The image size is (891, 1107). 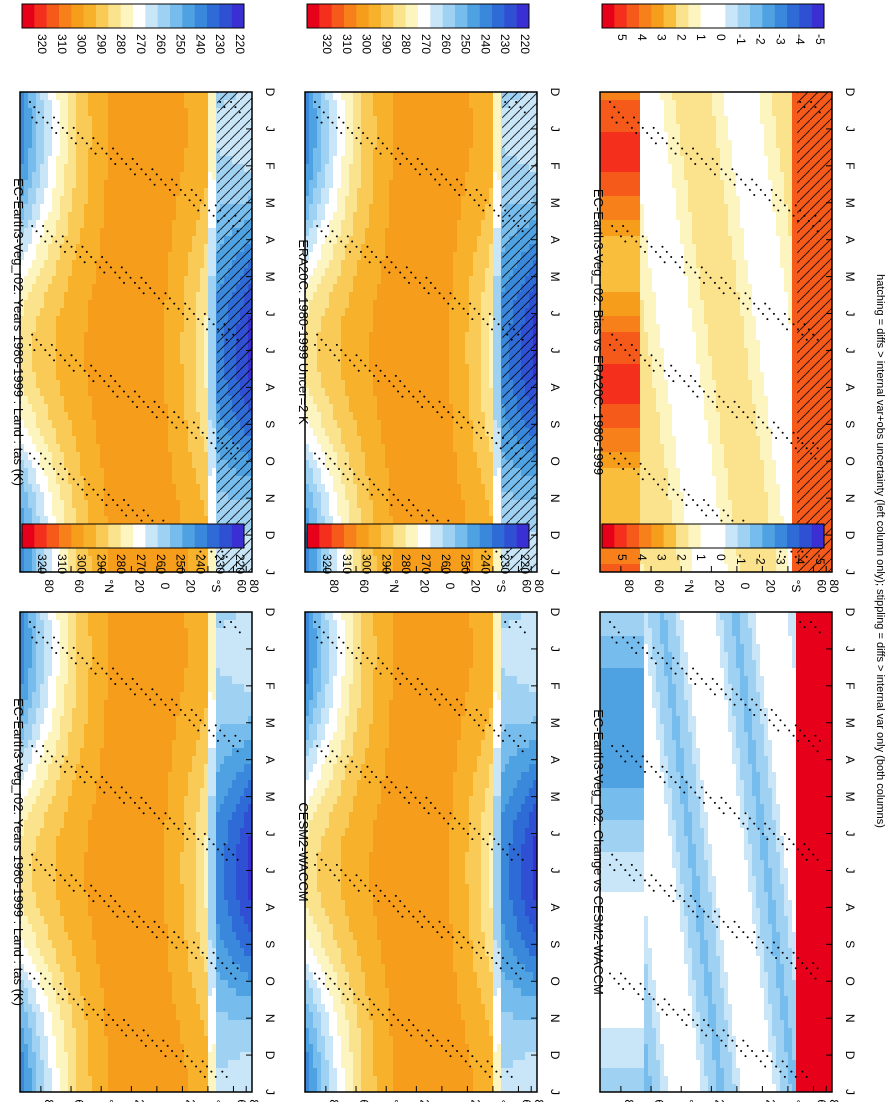 What do you see at coordinates (136, 332) in the screenshot?
I see `map-tl` at bounding box center [136, 332].